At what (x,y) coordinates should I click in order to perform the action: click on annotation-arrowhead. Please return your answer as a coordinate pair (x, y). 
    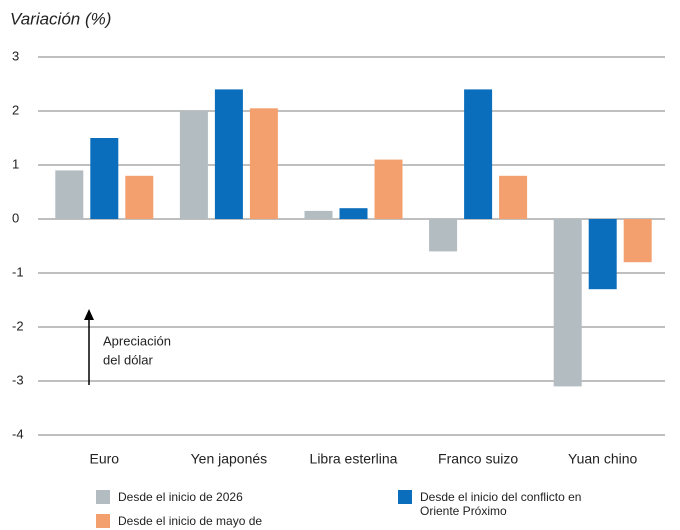
    Looking at the image, I should click on (89, 314).